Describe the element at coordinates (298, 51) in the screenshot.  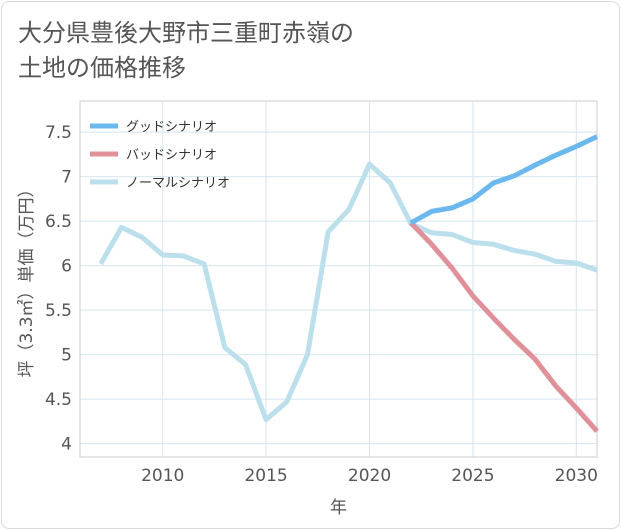
I see `chart-title: 大分県豊後大野市三重町赤嶺の 土地の価格推移` at that location.